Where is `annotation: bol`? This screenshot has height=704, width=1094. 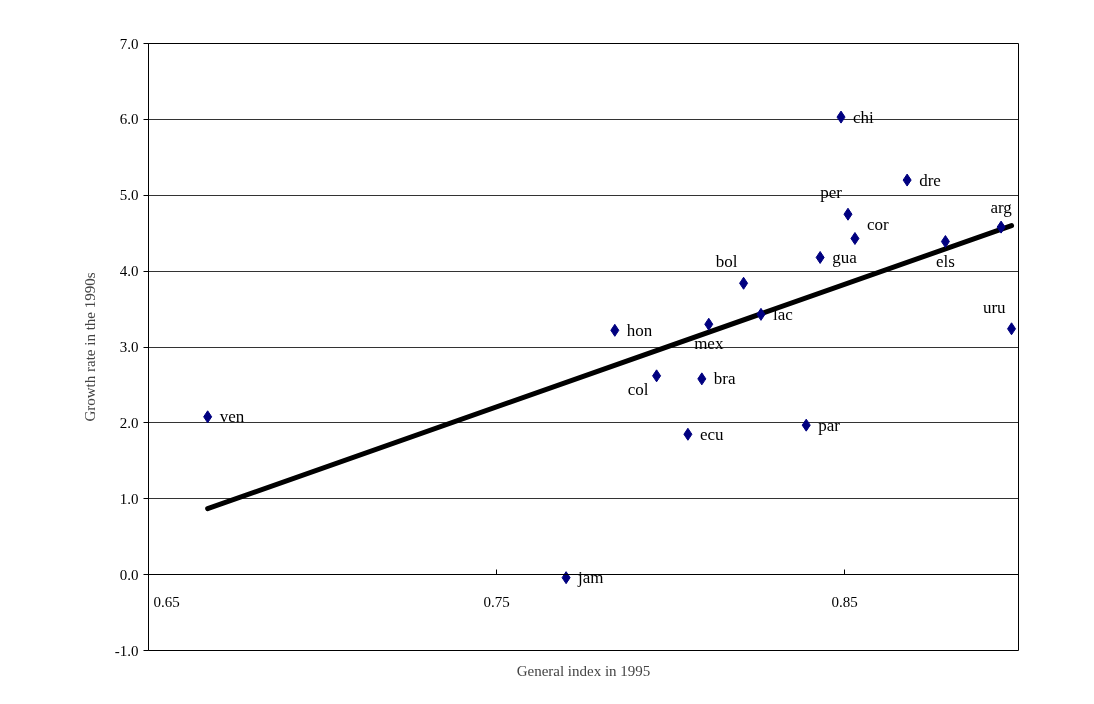 annotation: bol is located at coordinates (726, 262).